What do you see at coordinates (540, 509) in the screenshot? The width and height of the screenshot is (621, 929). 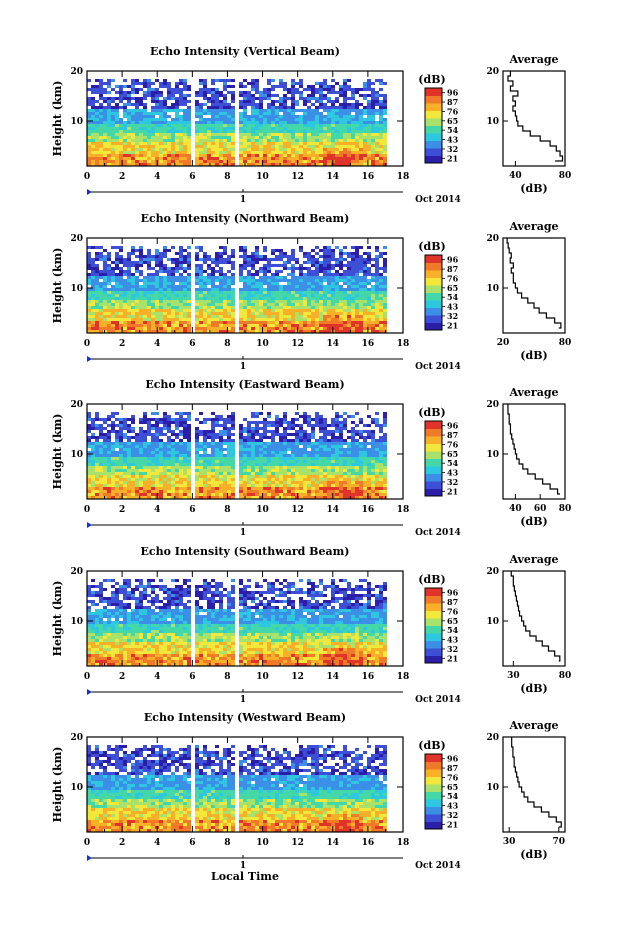 I see `profile-x-tick-label: 60` at bounding box center [540, 509].